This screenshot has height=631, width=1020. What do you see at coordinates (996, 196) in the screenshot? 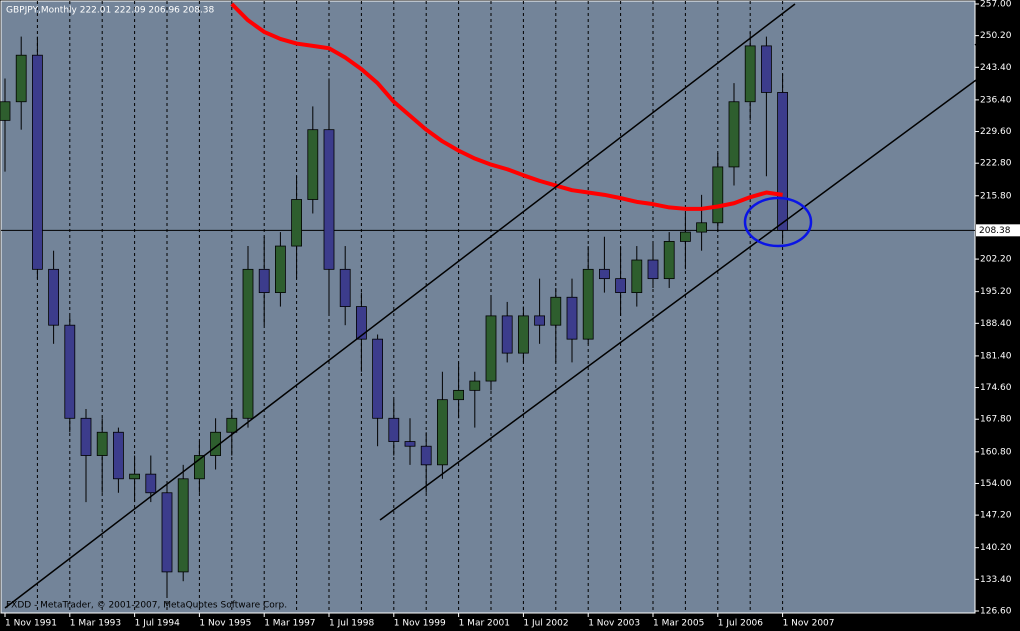
I see `y-tick-label: 215.80` at bounding box center [996, 196].